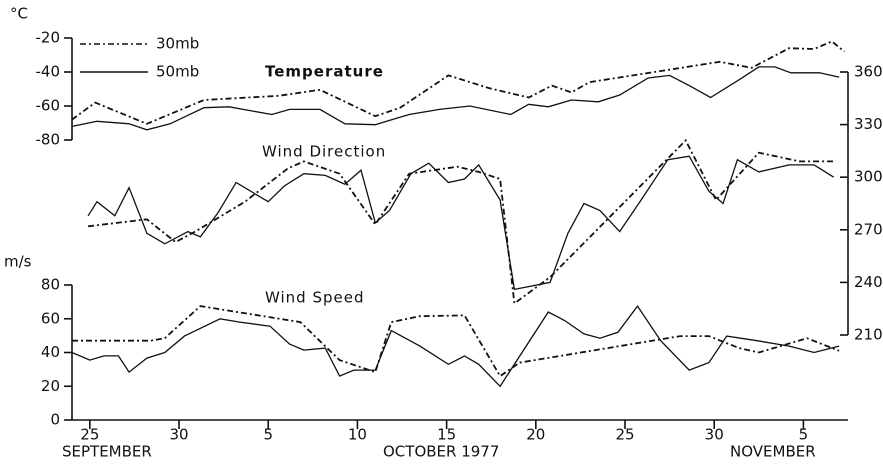  Describe the element at coordinates (773, 452) in the screenshot. I see `month-label: NOVEMBER` at that location.